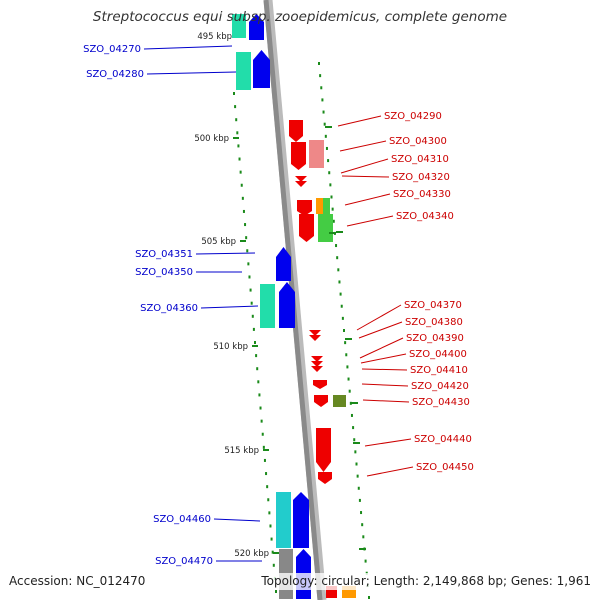 The image size is (600, 600). I want to click on scale-label: 515 kbp, so click(241, 451).